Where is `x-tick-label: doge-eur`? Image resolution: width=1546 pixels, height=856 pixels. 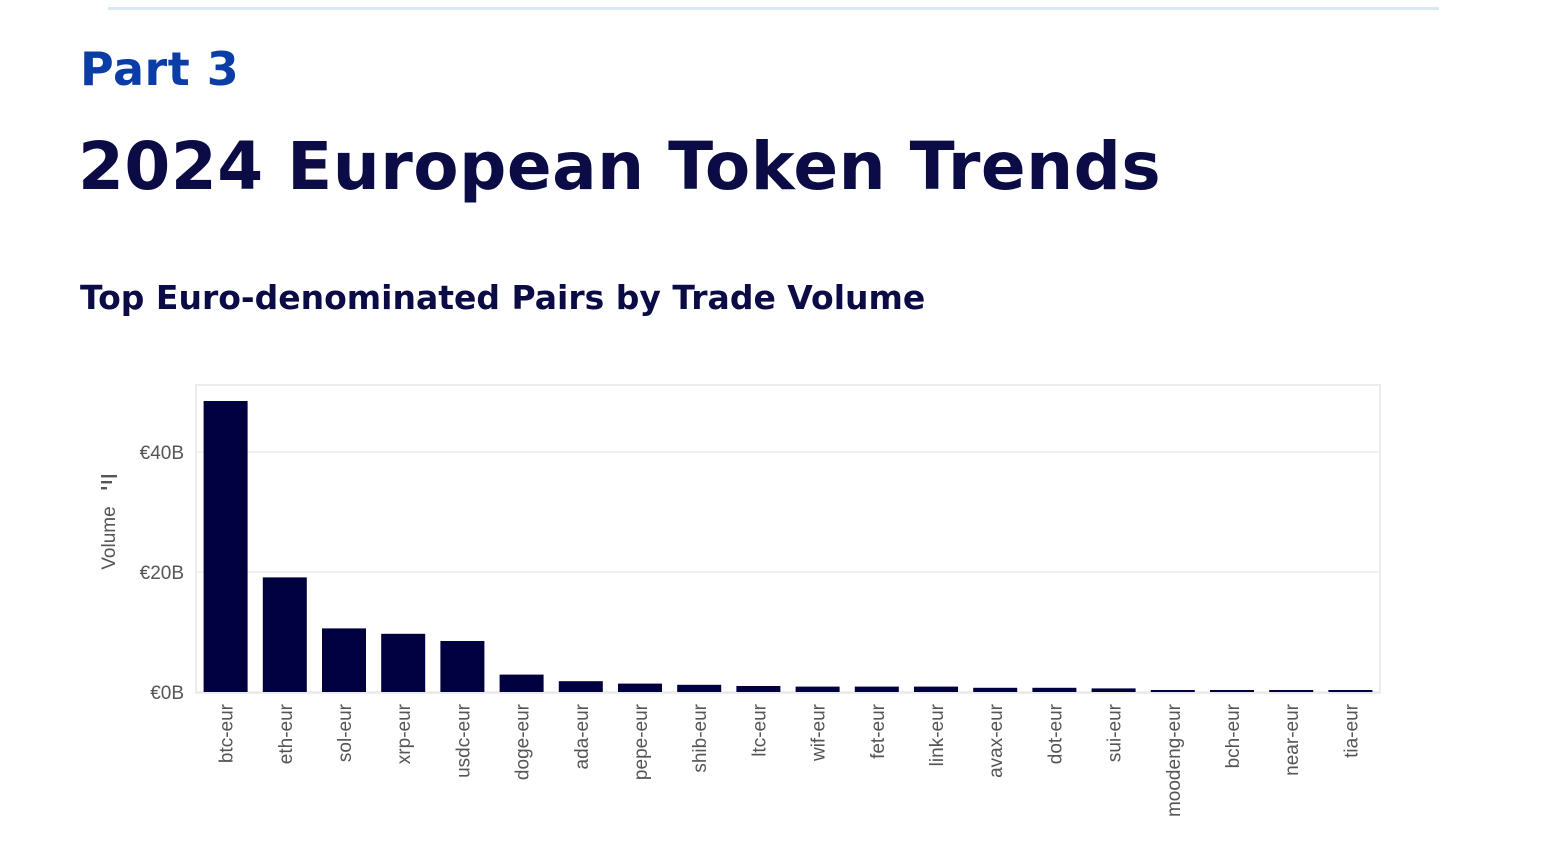
x-tick-label: doge-eur is located at coordinates (523, 741).